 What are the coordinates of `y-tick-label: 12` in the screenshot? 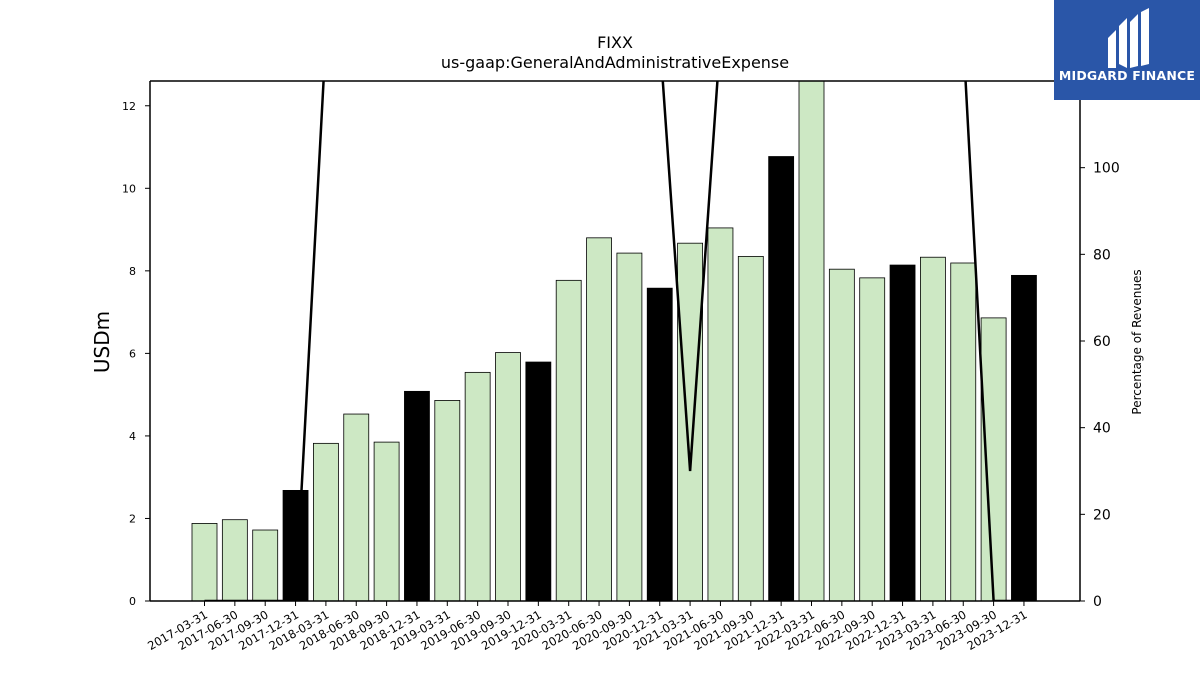 It's located at (129, 106).